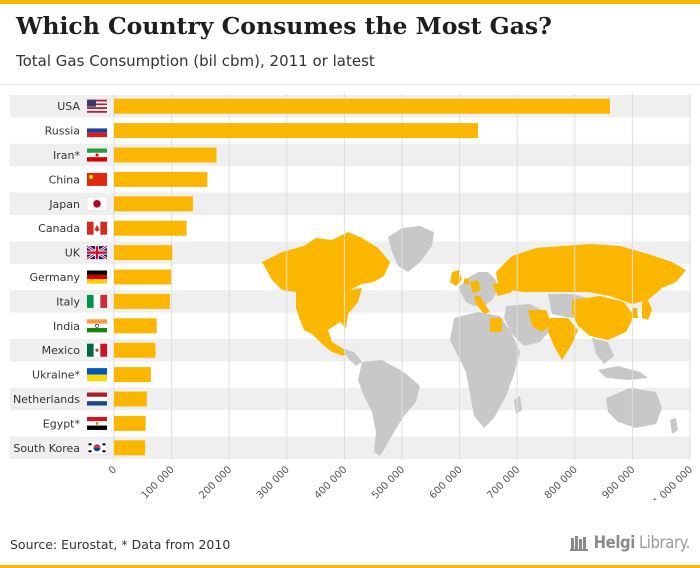  What do you see at coordinates (350, 84) in the screenshot?
I see `title-divider` at bounding box center [350, 84].